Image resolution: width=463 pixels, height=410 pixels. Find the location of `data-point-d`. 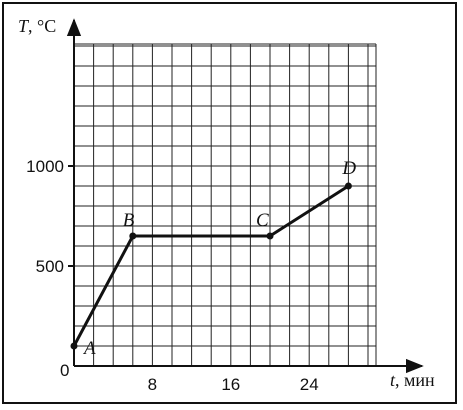

data-point-d is located at coordinates (348, 186).